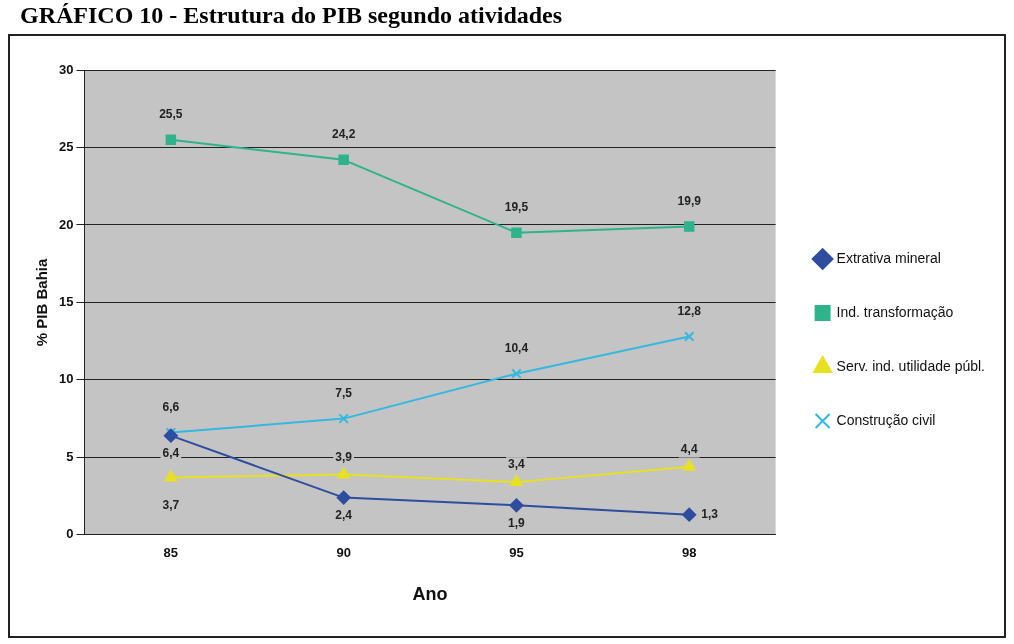 Image resolution: width=1014 pixels, height=644 pixels. I want to click on data-label: 4,4, so click(689, 448).